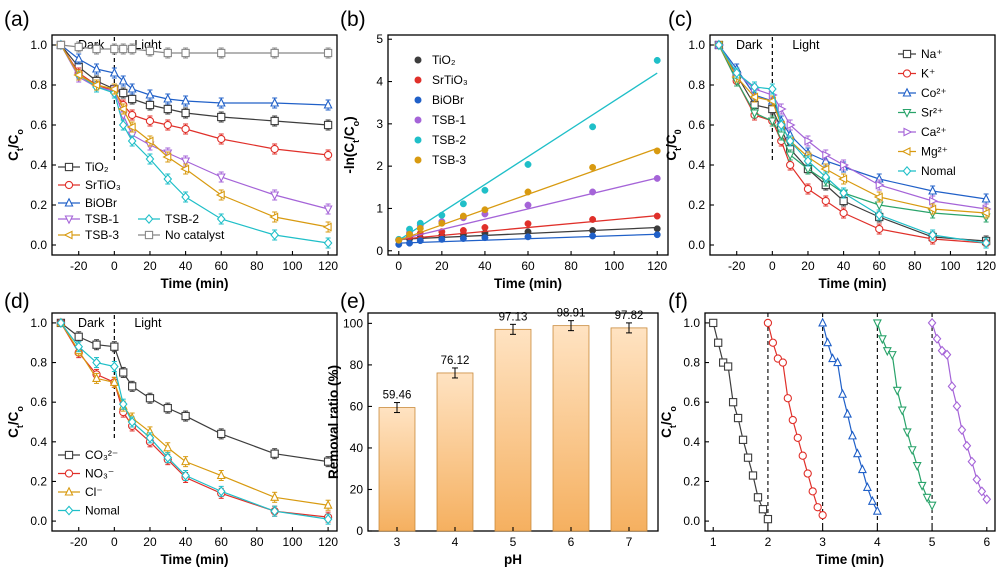 This screenshot has width=1000, height=588. I want to click on legend-label: BiOBr, so click(448, 100).